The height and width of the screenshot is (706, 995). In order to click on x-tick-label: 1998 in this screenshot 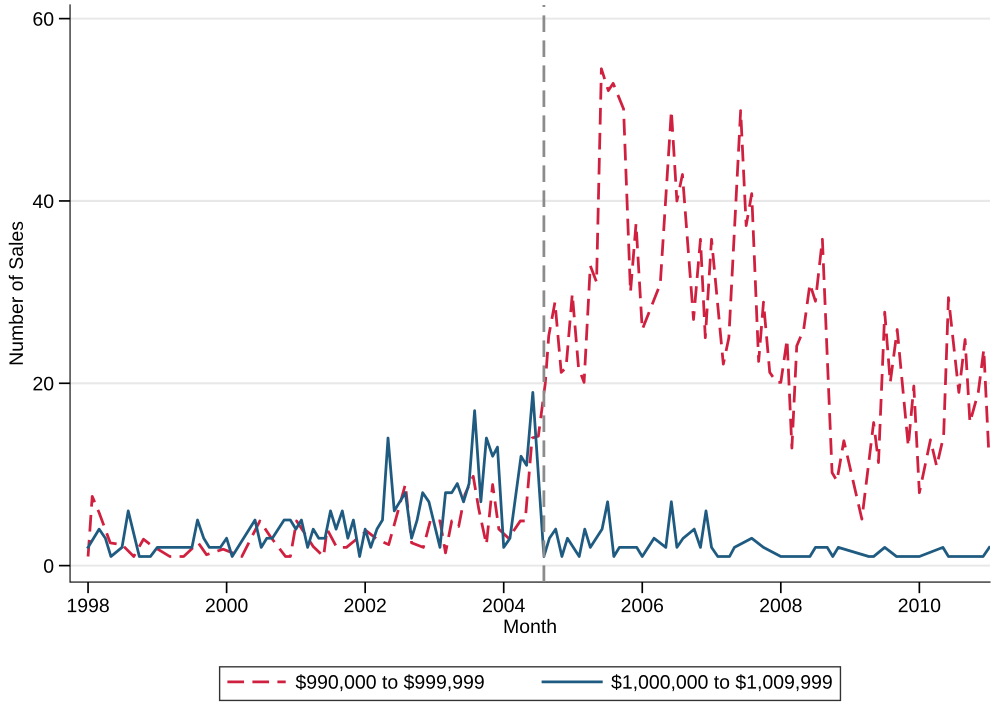, I will do `click(88, 605)`.